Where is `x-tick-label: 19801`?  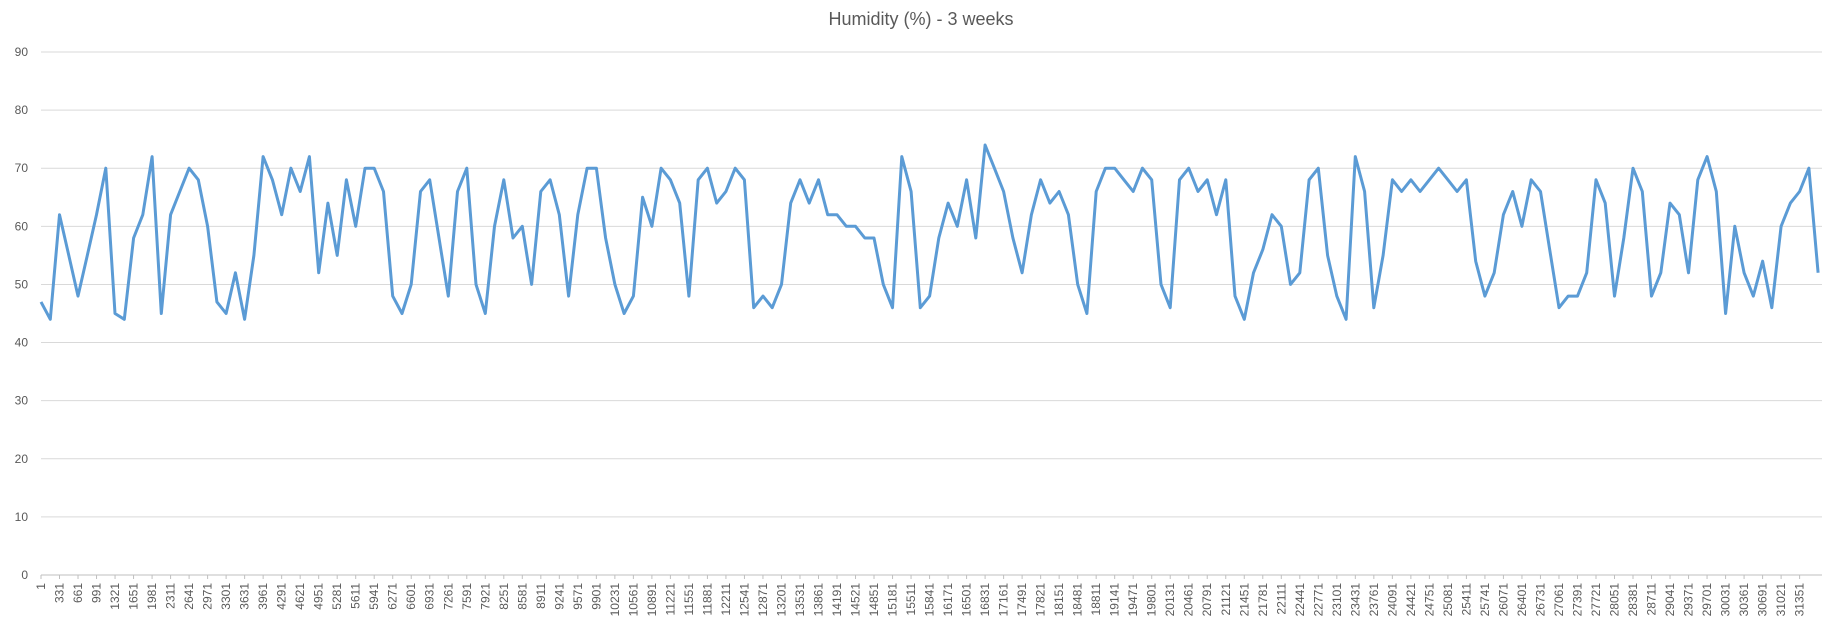 x-tick-label: 19801 is located at coordinates (1152, 600).